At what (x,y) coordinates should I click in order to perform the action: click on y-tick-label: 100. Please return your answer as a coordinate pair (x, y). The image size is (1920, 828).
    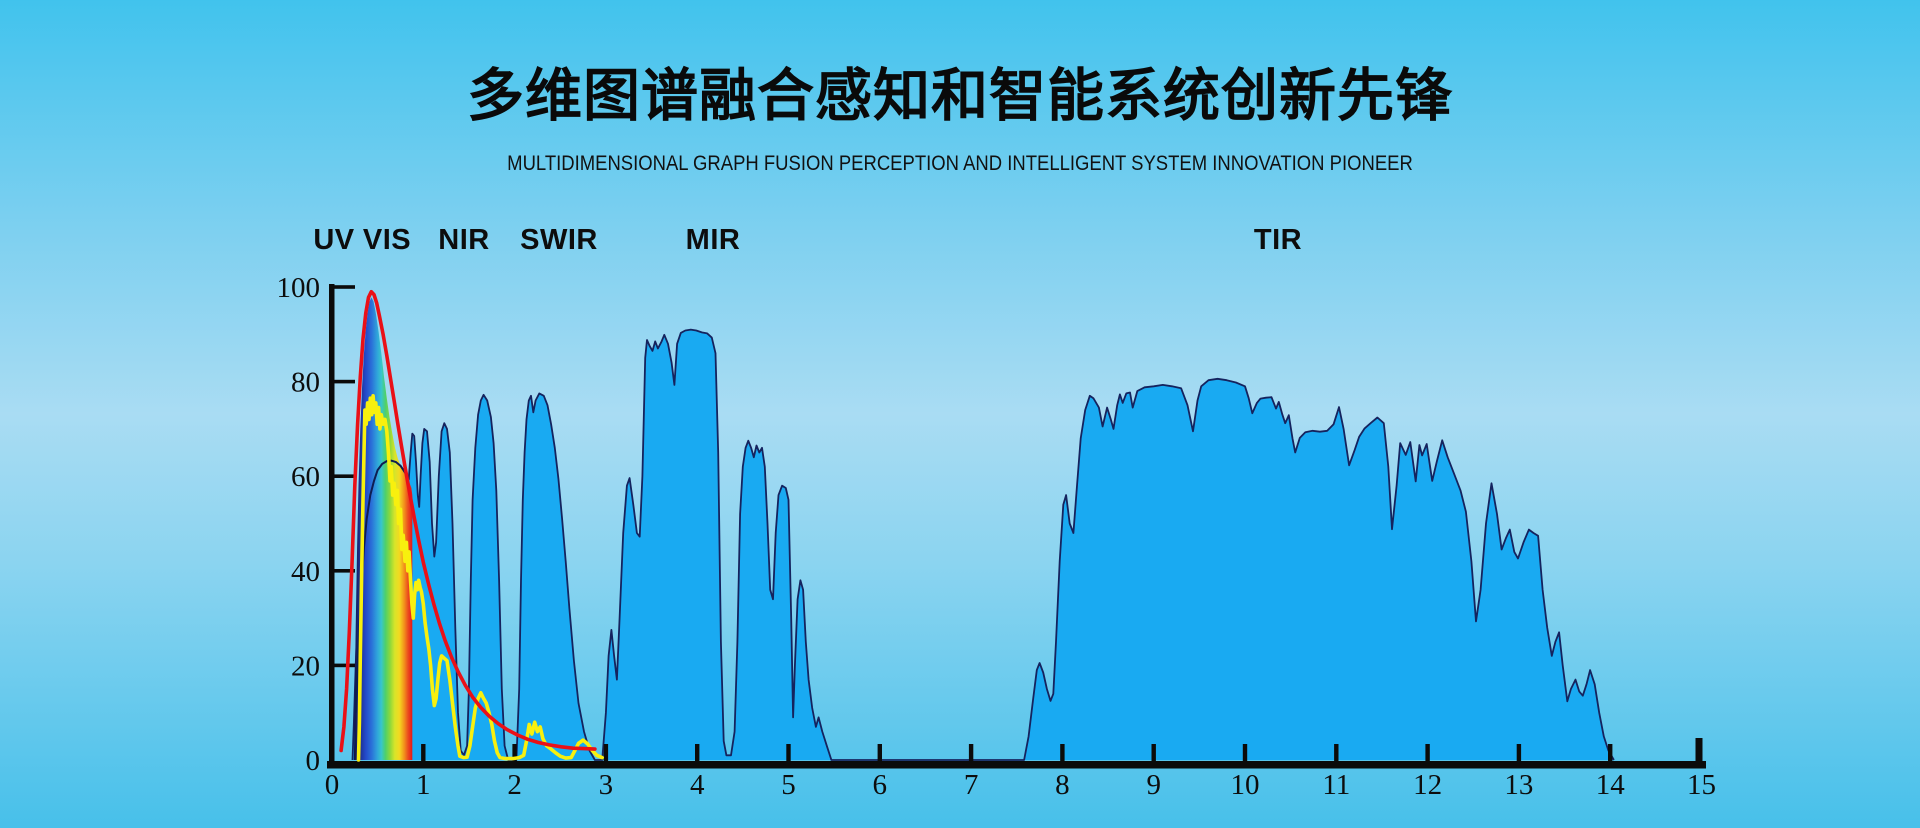
    Looking at the image, I should click on (299, 288).